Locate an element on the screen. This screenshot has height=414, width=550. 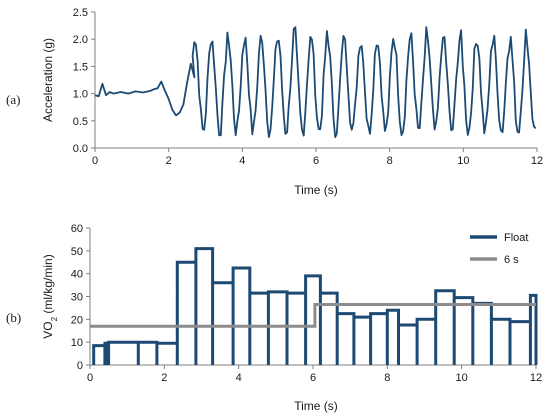
panel-a-y-tick-label: 0.0 is located at coordinates (80, 149).